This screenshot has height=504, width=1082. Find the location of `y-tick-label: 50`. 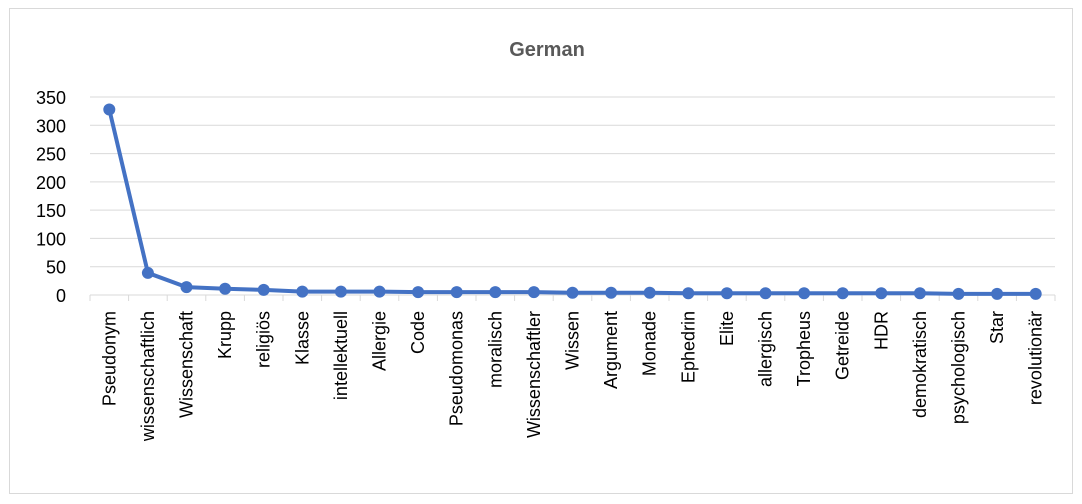

y-tick-label: 50 is located at coordinates (56, 268).